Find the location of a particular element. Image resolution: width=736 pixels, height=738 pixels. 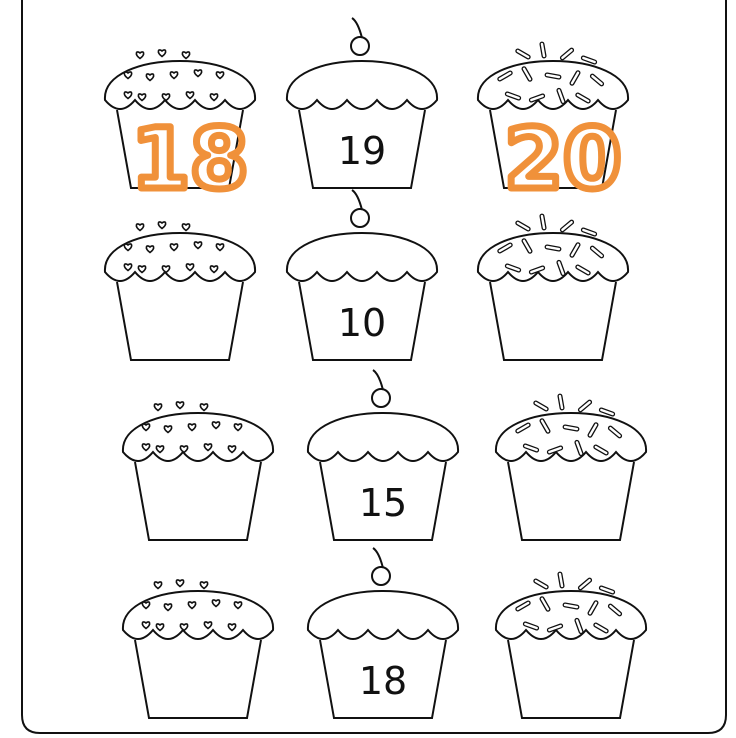

handwritten-answer: 18 is located at coordinates (190, 159).